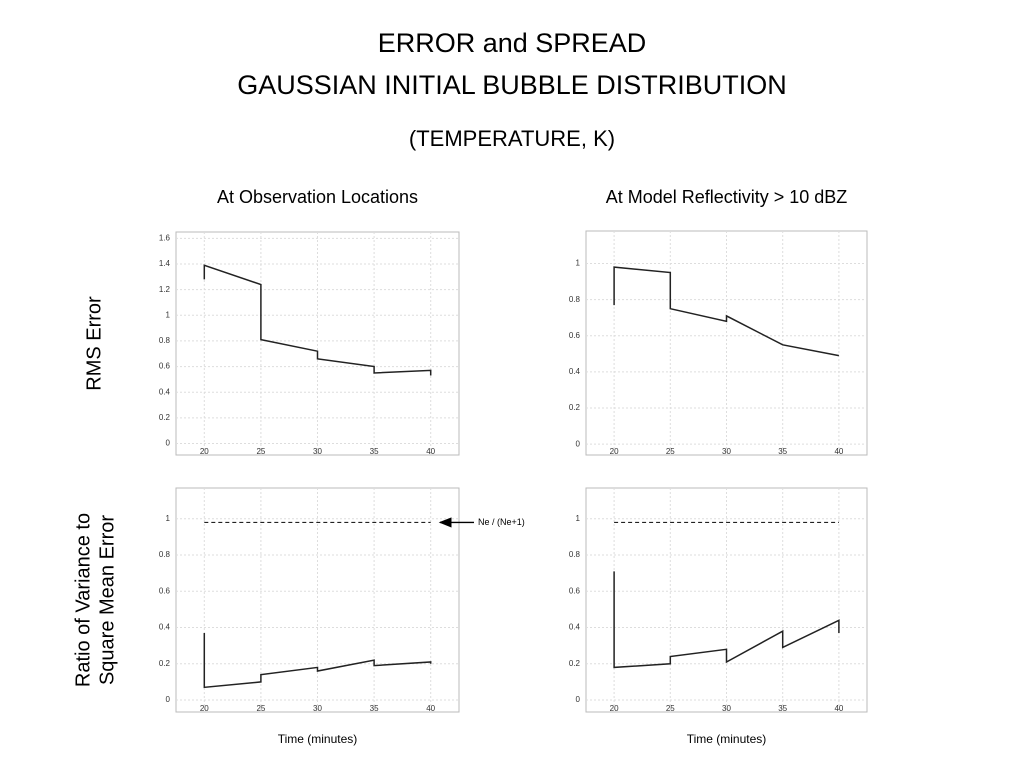 The image size is (1024, 768). Describe the element at coordinates (165, 289) in the screenshot. I see `y-tick-label: 1.2` at that location.